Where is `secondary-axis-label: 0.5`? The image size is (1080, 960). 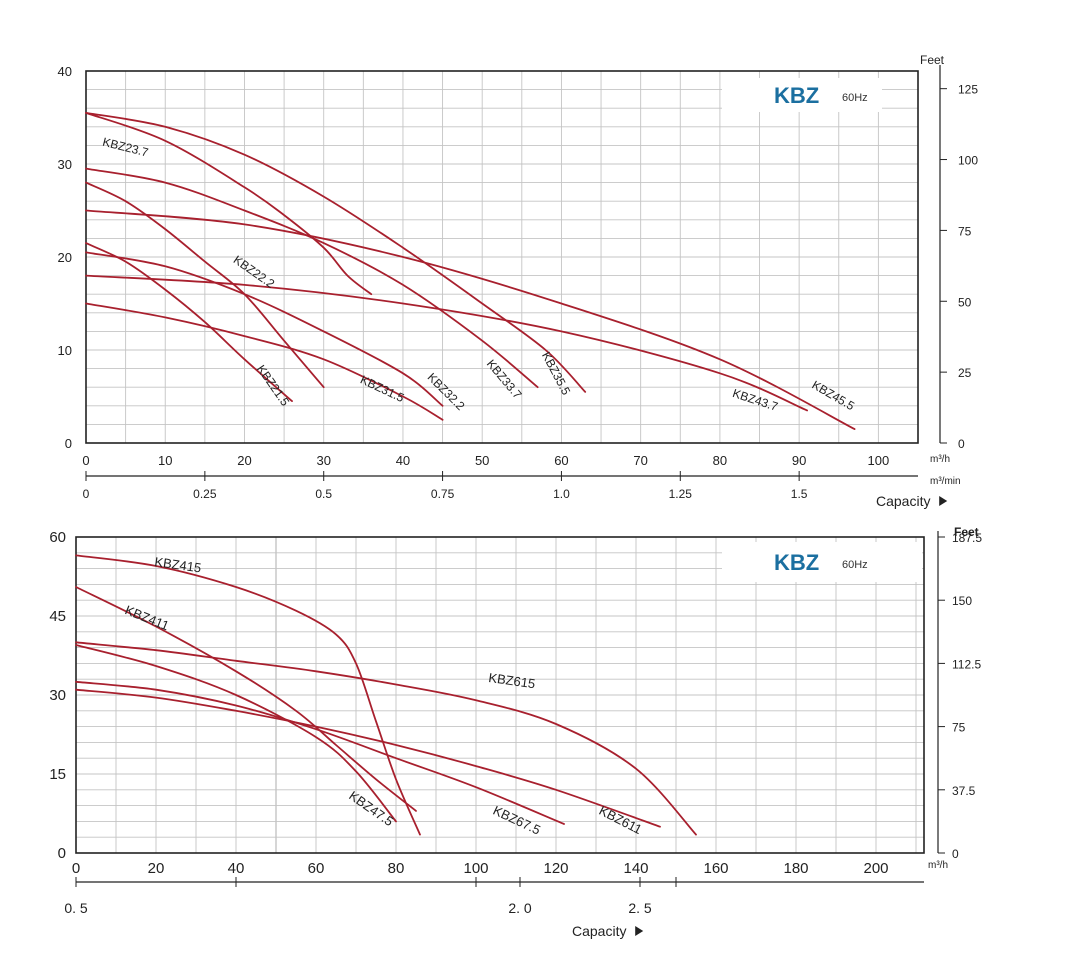 secondary-axis-label: 0.5 is located at coordinates (323, 494).